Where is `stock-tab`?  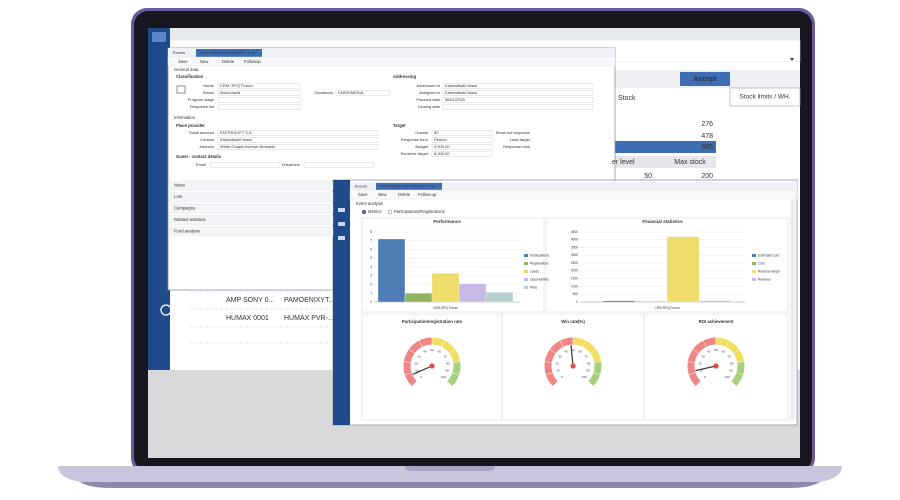
stock-tab is located at coordinates (765, 97).